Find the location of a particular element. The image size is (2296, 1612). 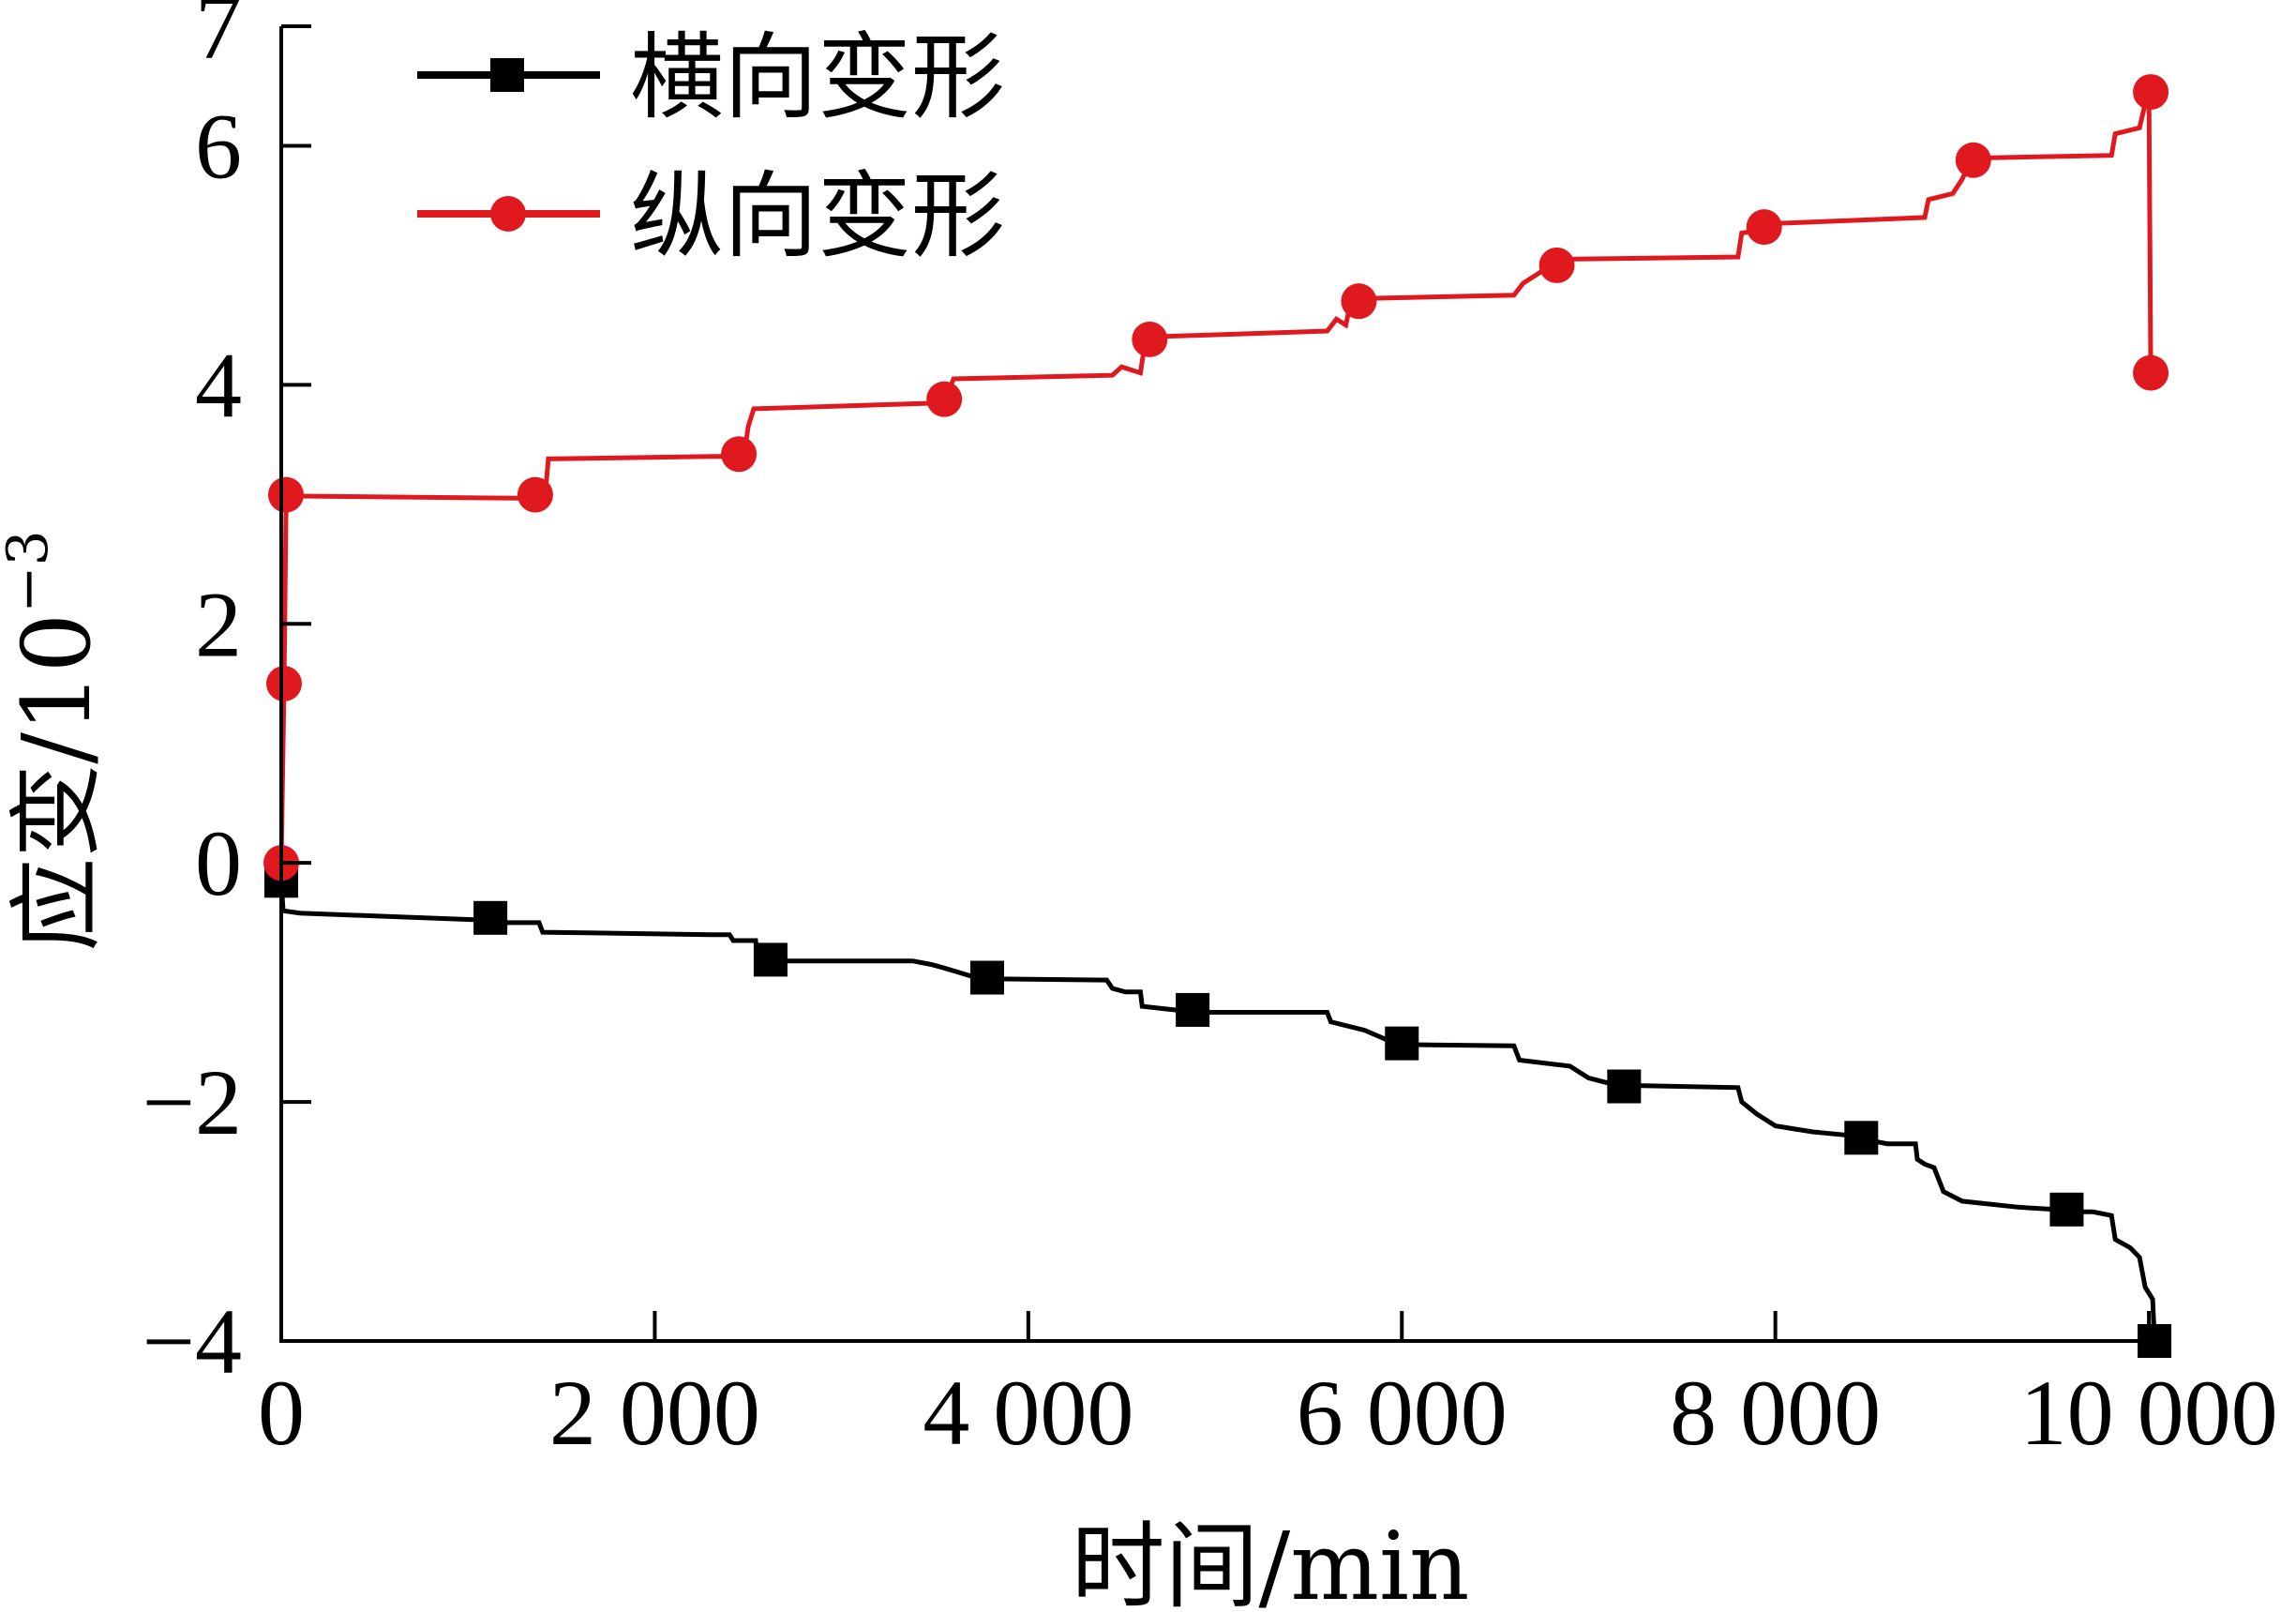

legend-item-longitudinal: 纵向变形 is located at coordinates (711, 216).